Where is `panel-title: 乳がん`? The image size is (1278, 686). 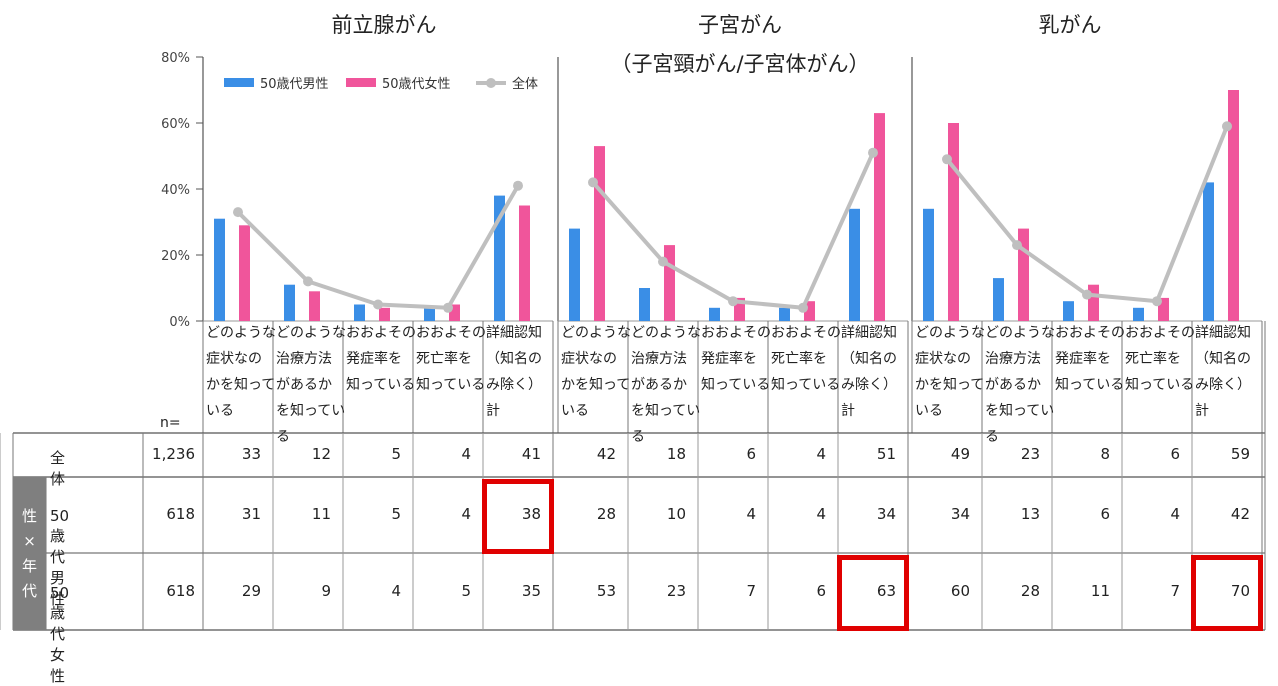 panel-title: 乳がん is located at coordinates (1070, 25).